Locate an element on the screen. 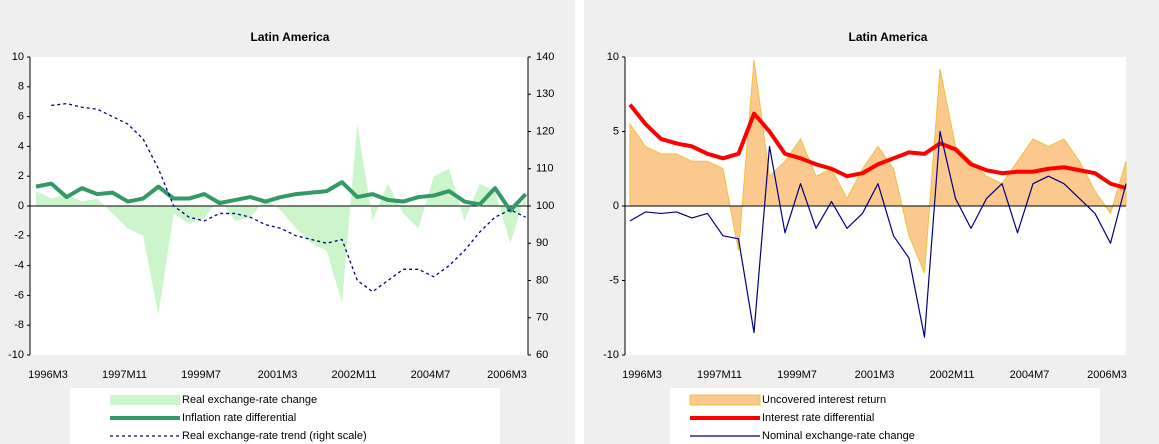 The width and height of the screenshot is (1159, 444). y-tick-label: 4 is located at coordinates (21, 146).